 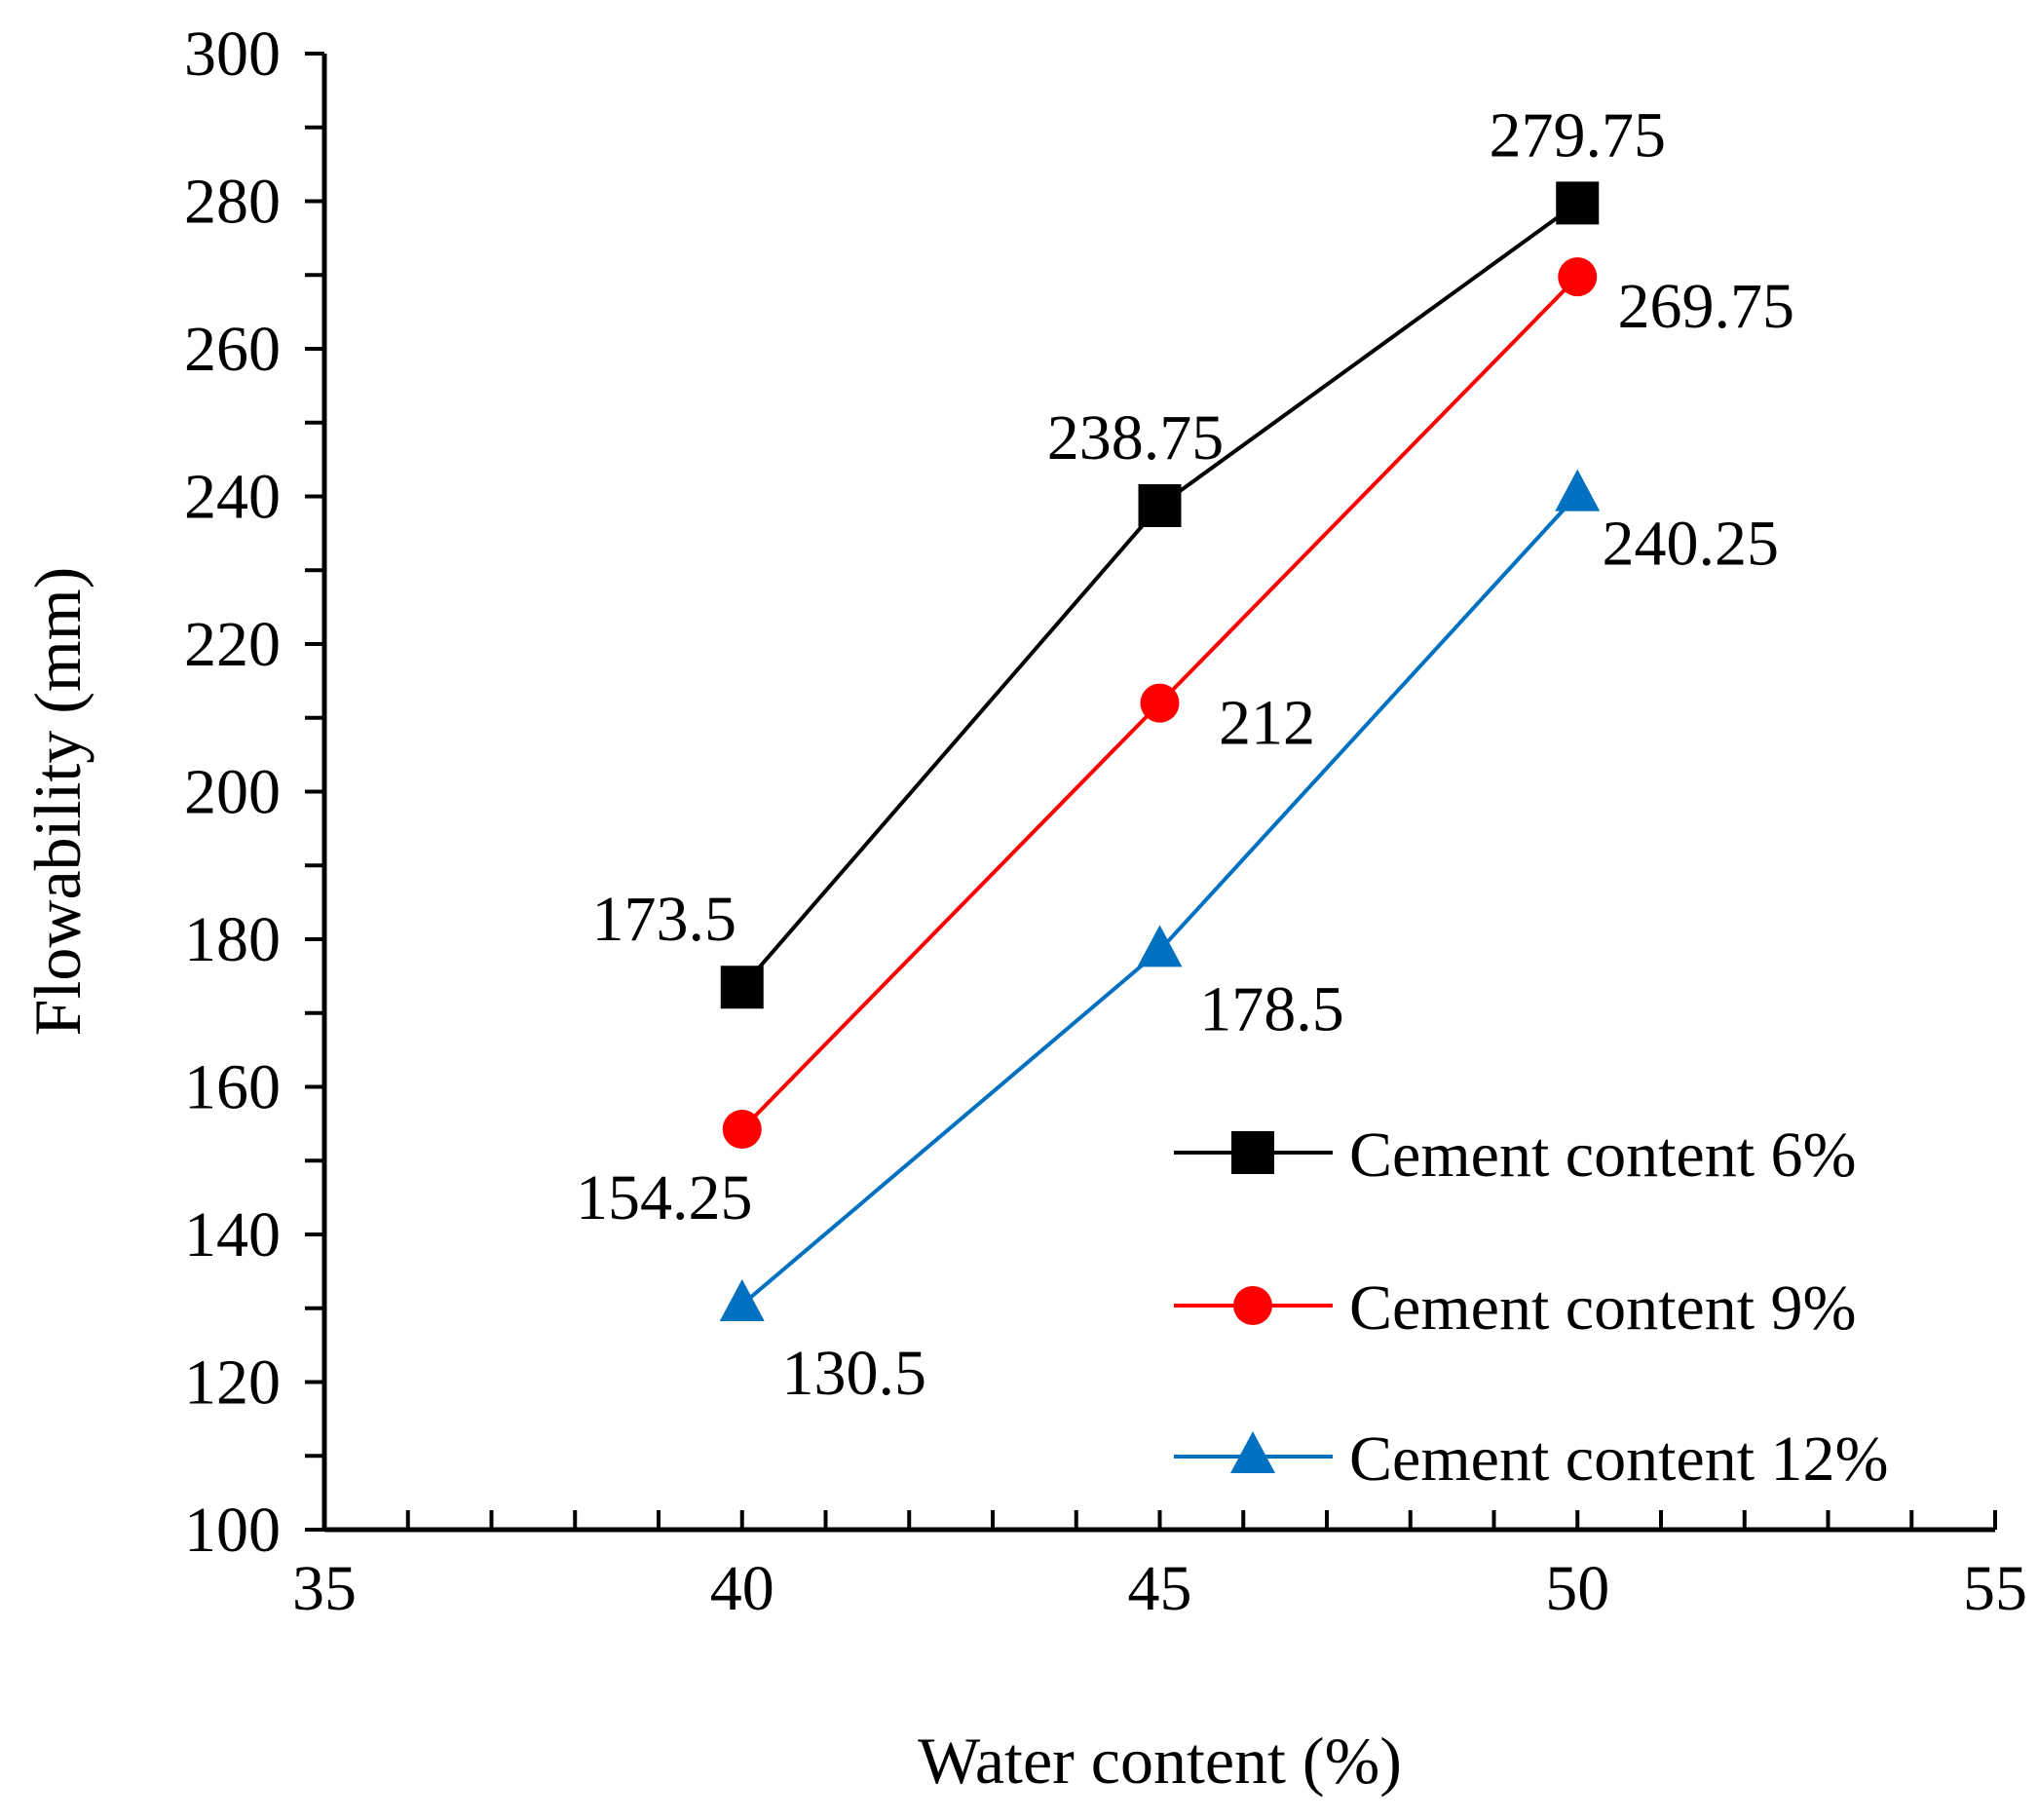 What do you see at coordinates (232, 939) in the screenshot?
I see `y-tick-label: 180` at bounding box center [232, 939].